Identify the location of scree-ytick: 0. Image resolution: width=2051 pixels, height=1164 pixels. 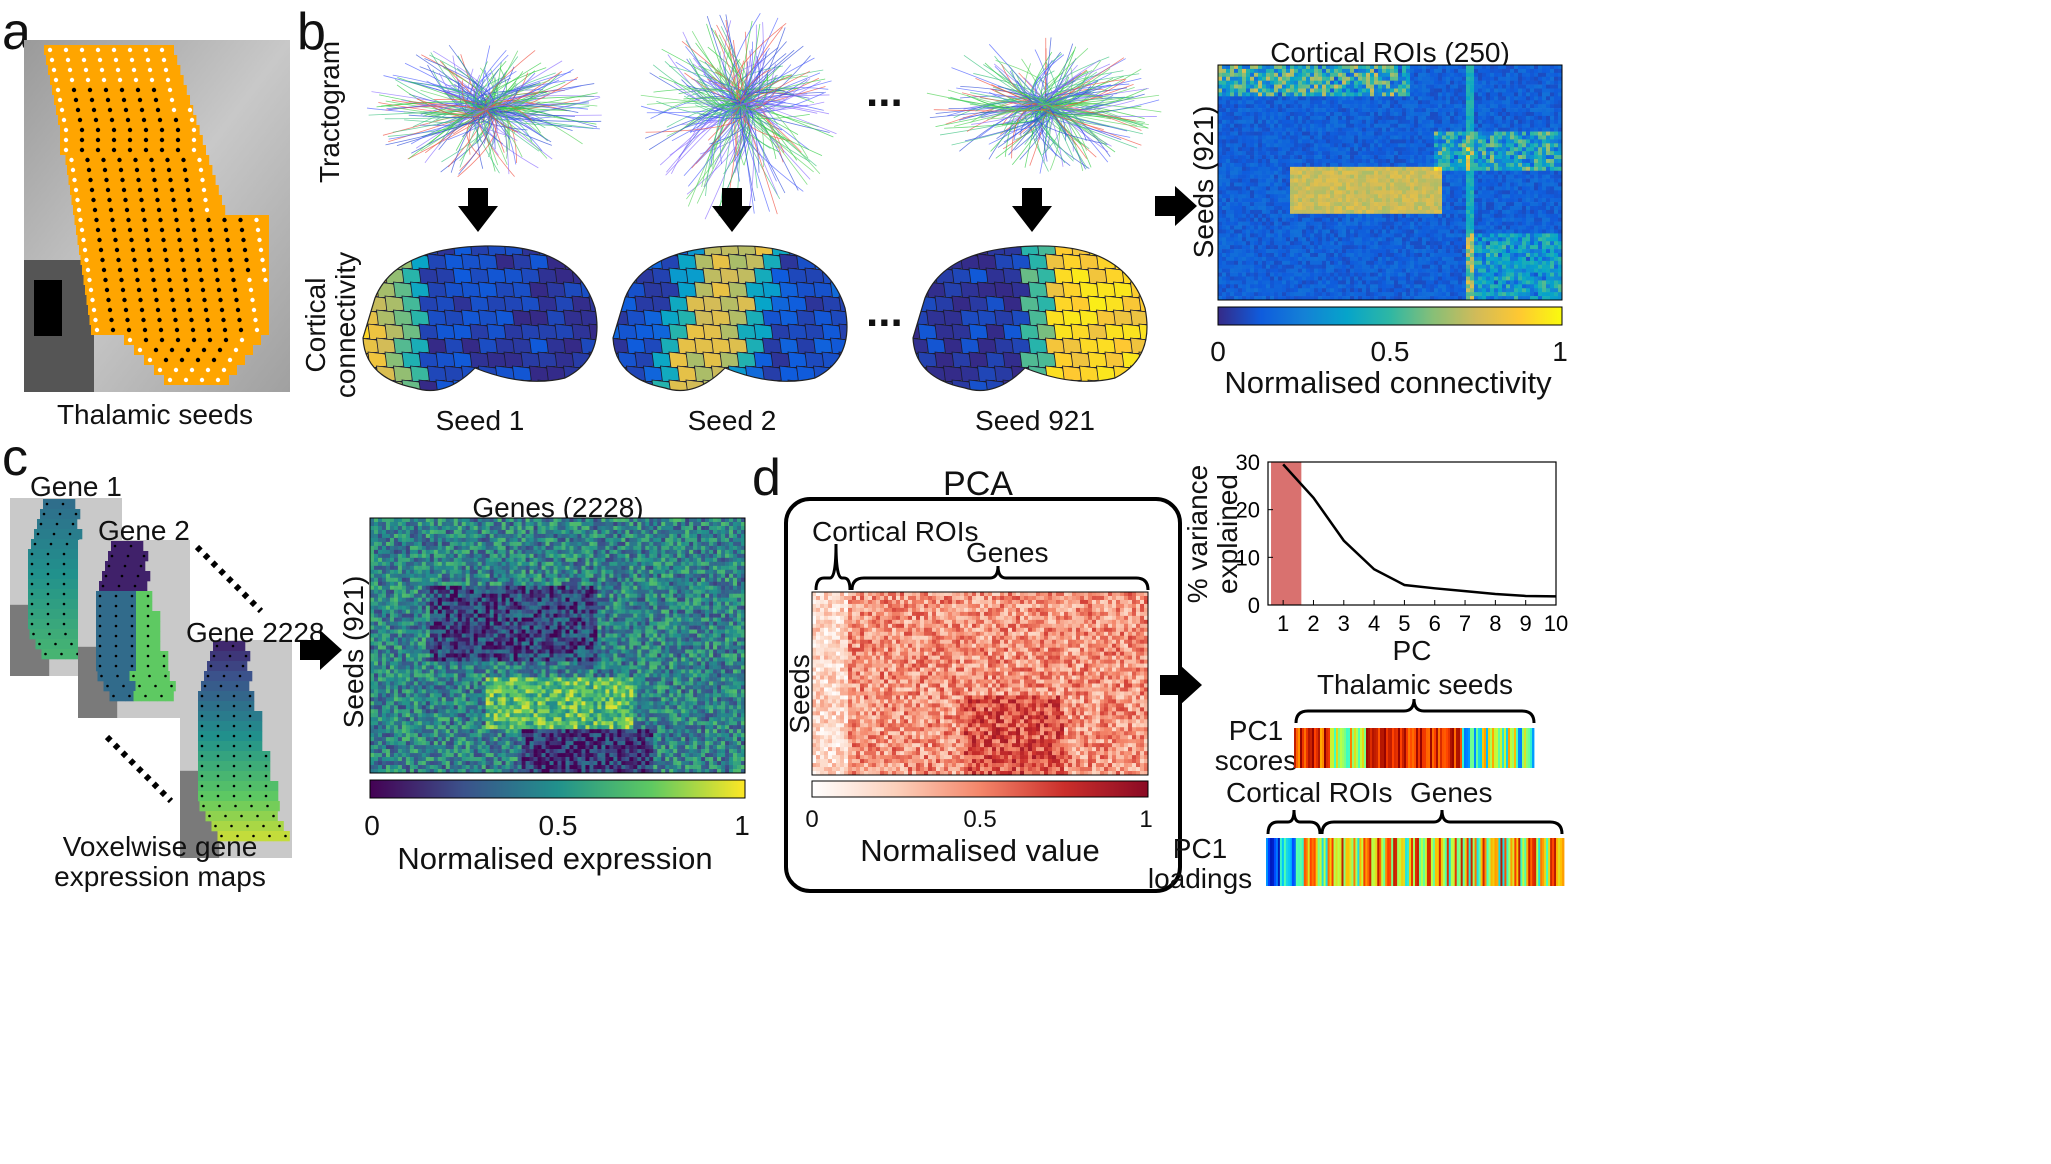
(1254, 605).